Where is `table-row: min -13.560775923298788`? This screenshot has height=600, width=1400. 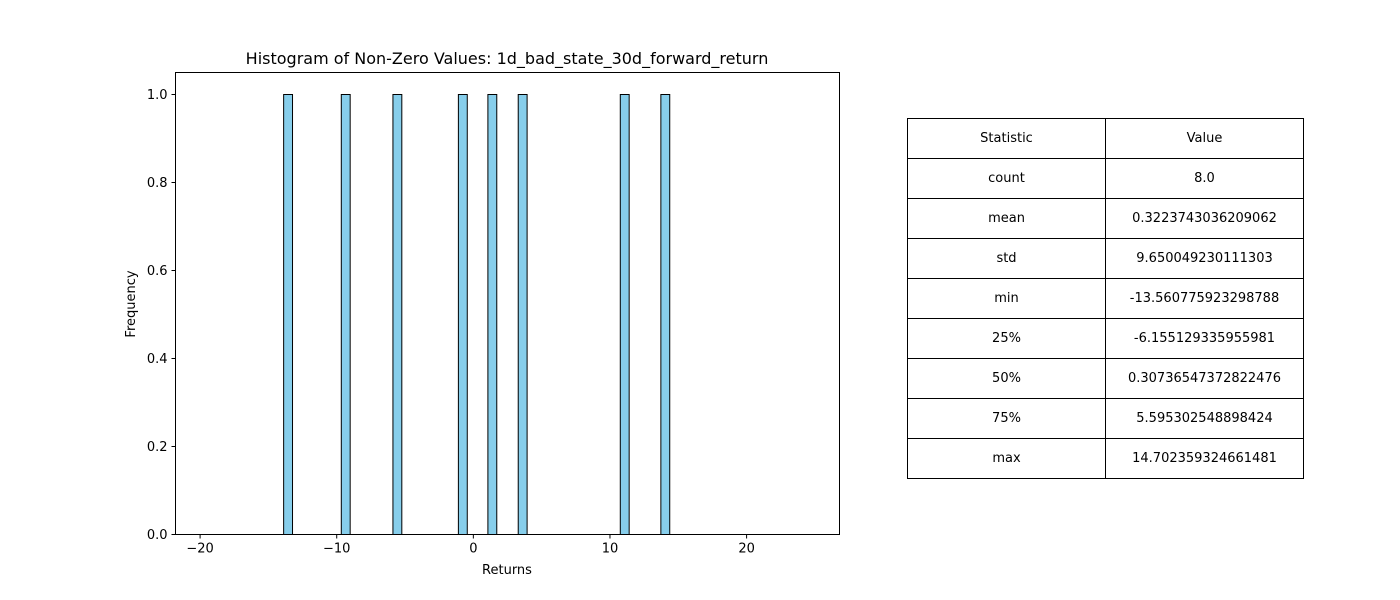
table-row: min -13.560775923298788 is located at coordinates (1105, 298).